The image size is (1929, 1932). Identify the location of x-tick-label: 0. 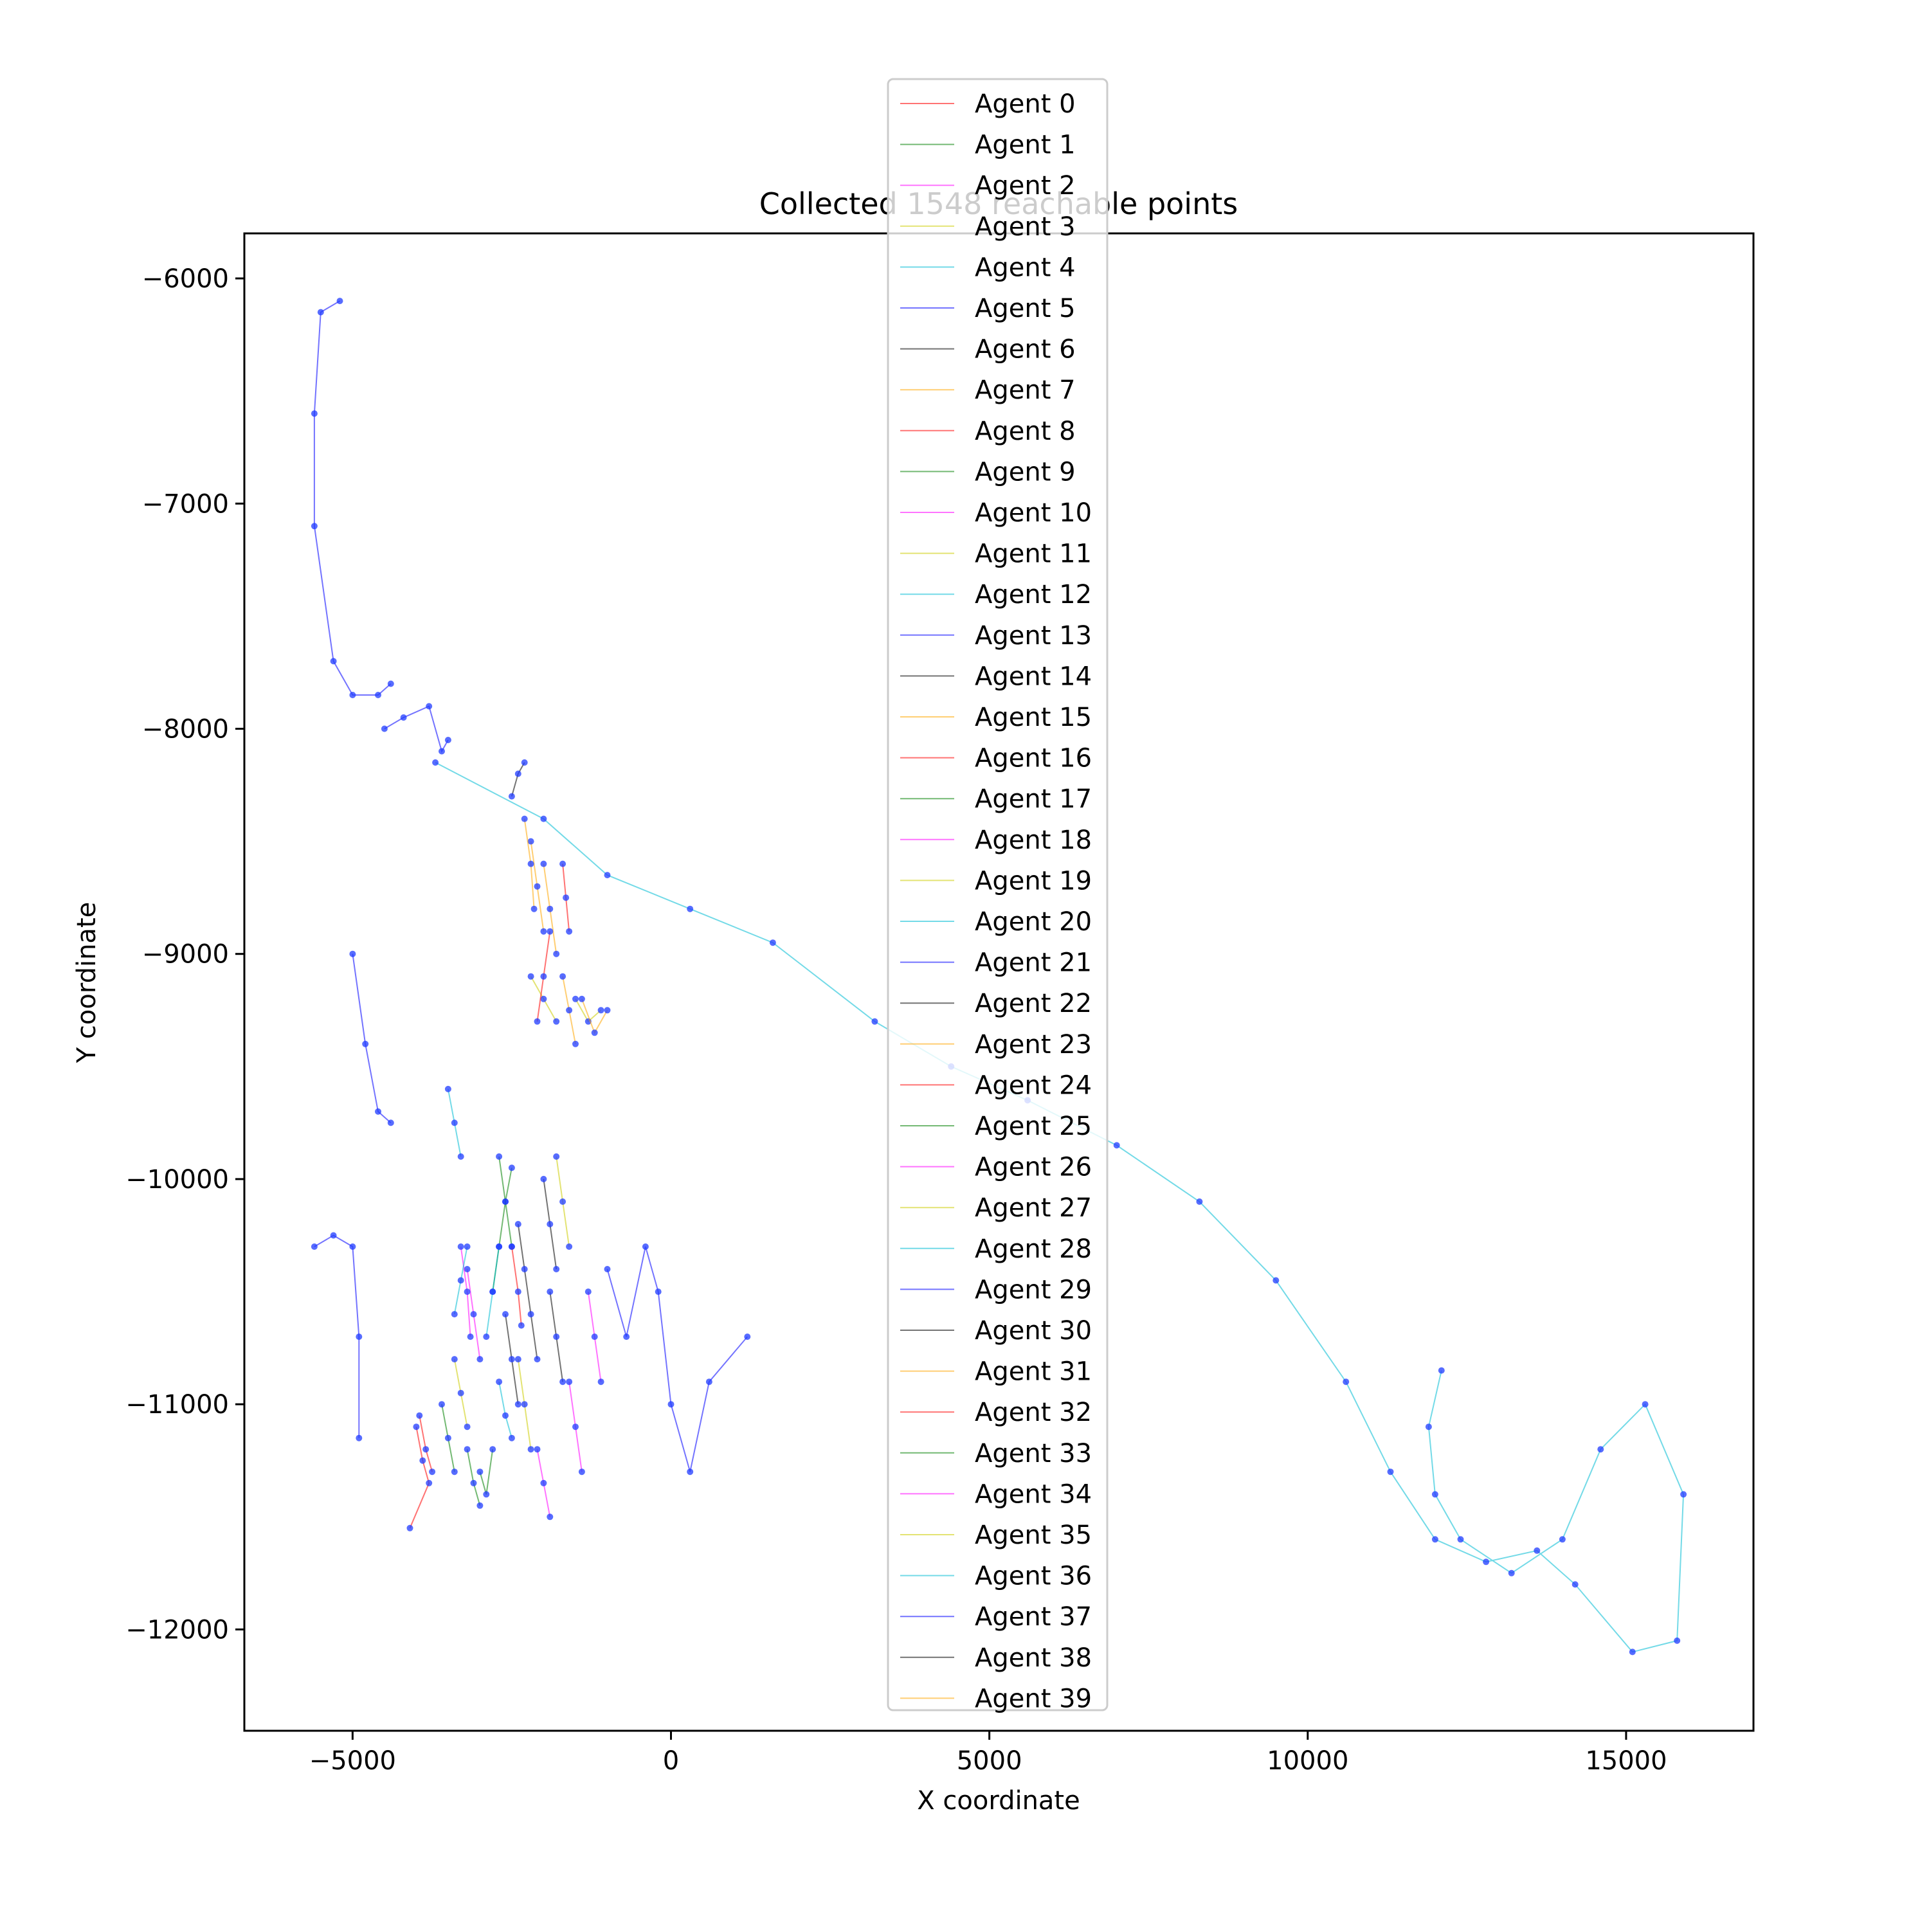
(671, 1761).